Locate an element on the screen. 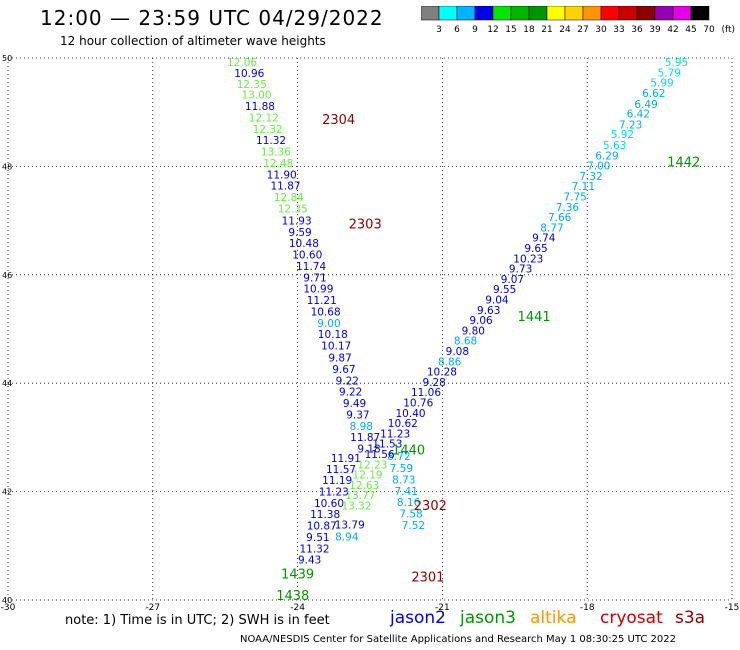 This screenshot has height=650, width=740. lon-tick-label: -21 is located at coordinates (442, 608).